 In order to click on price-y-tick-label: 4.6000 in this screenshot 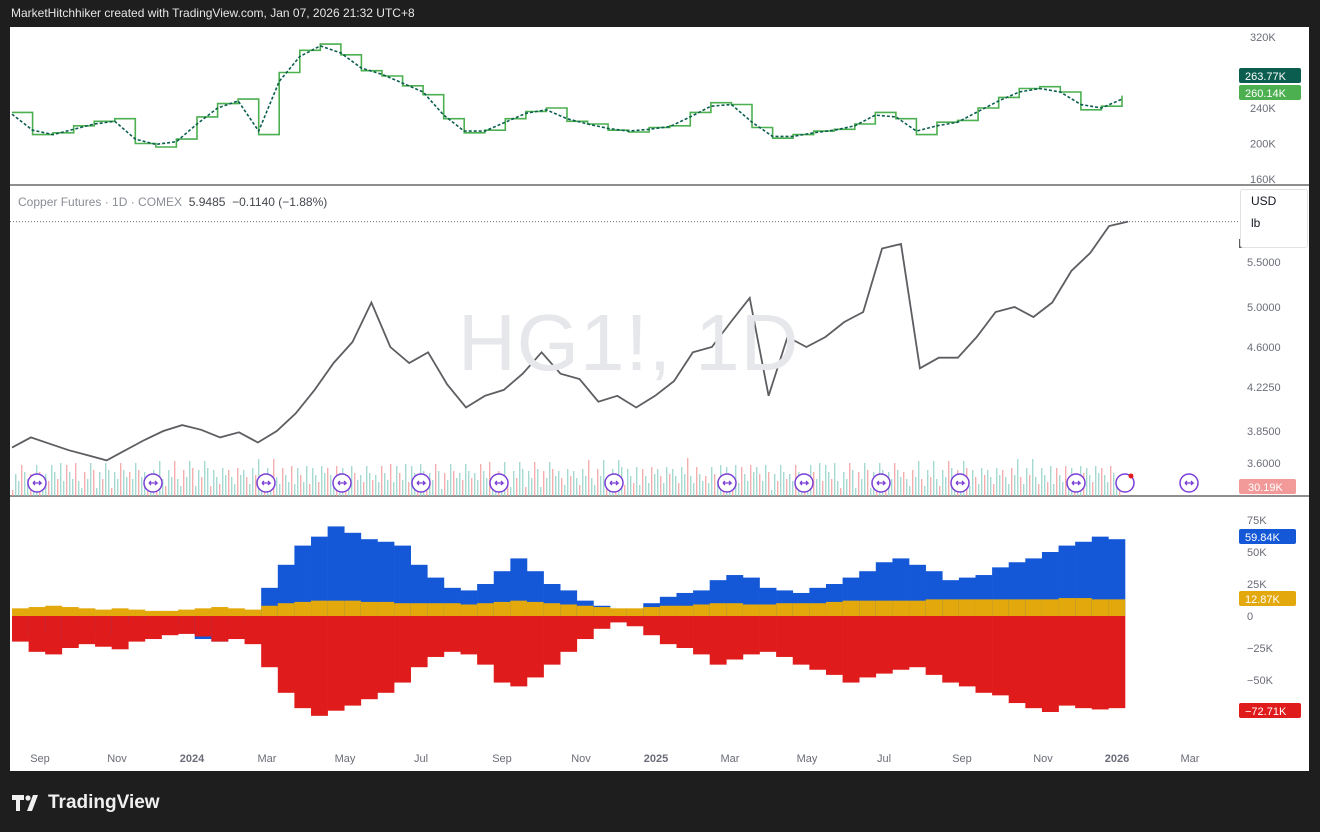, I will do `click(1264, 348)`.